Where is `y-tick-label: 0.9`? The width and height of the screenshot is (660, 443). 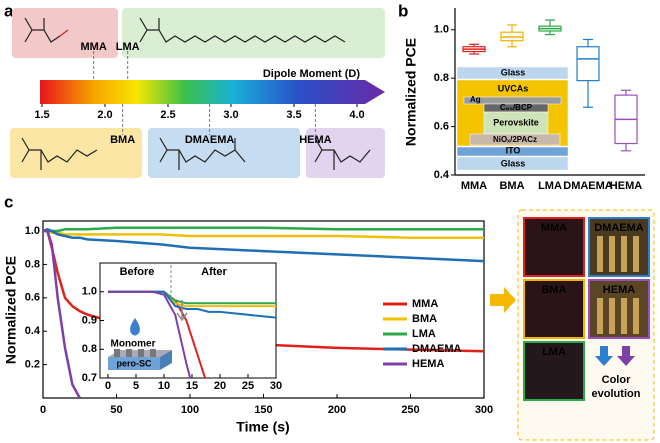
y-tick-label: 0.9 is located at coordinates (89, 320).